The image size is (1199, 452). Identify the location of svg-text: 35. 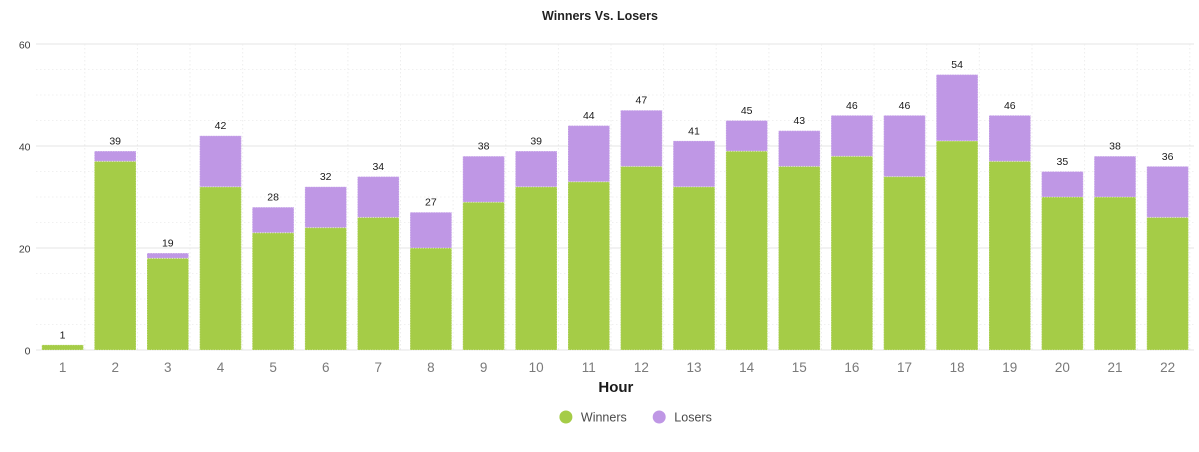
(1063, 162).